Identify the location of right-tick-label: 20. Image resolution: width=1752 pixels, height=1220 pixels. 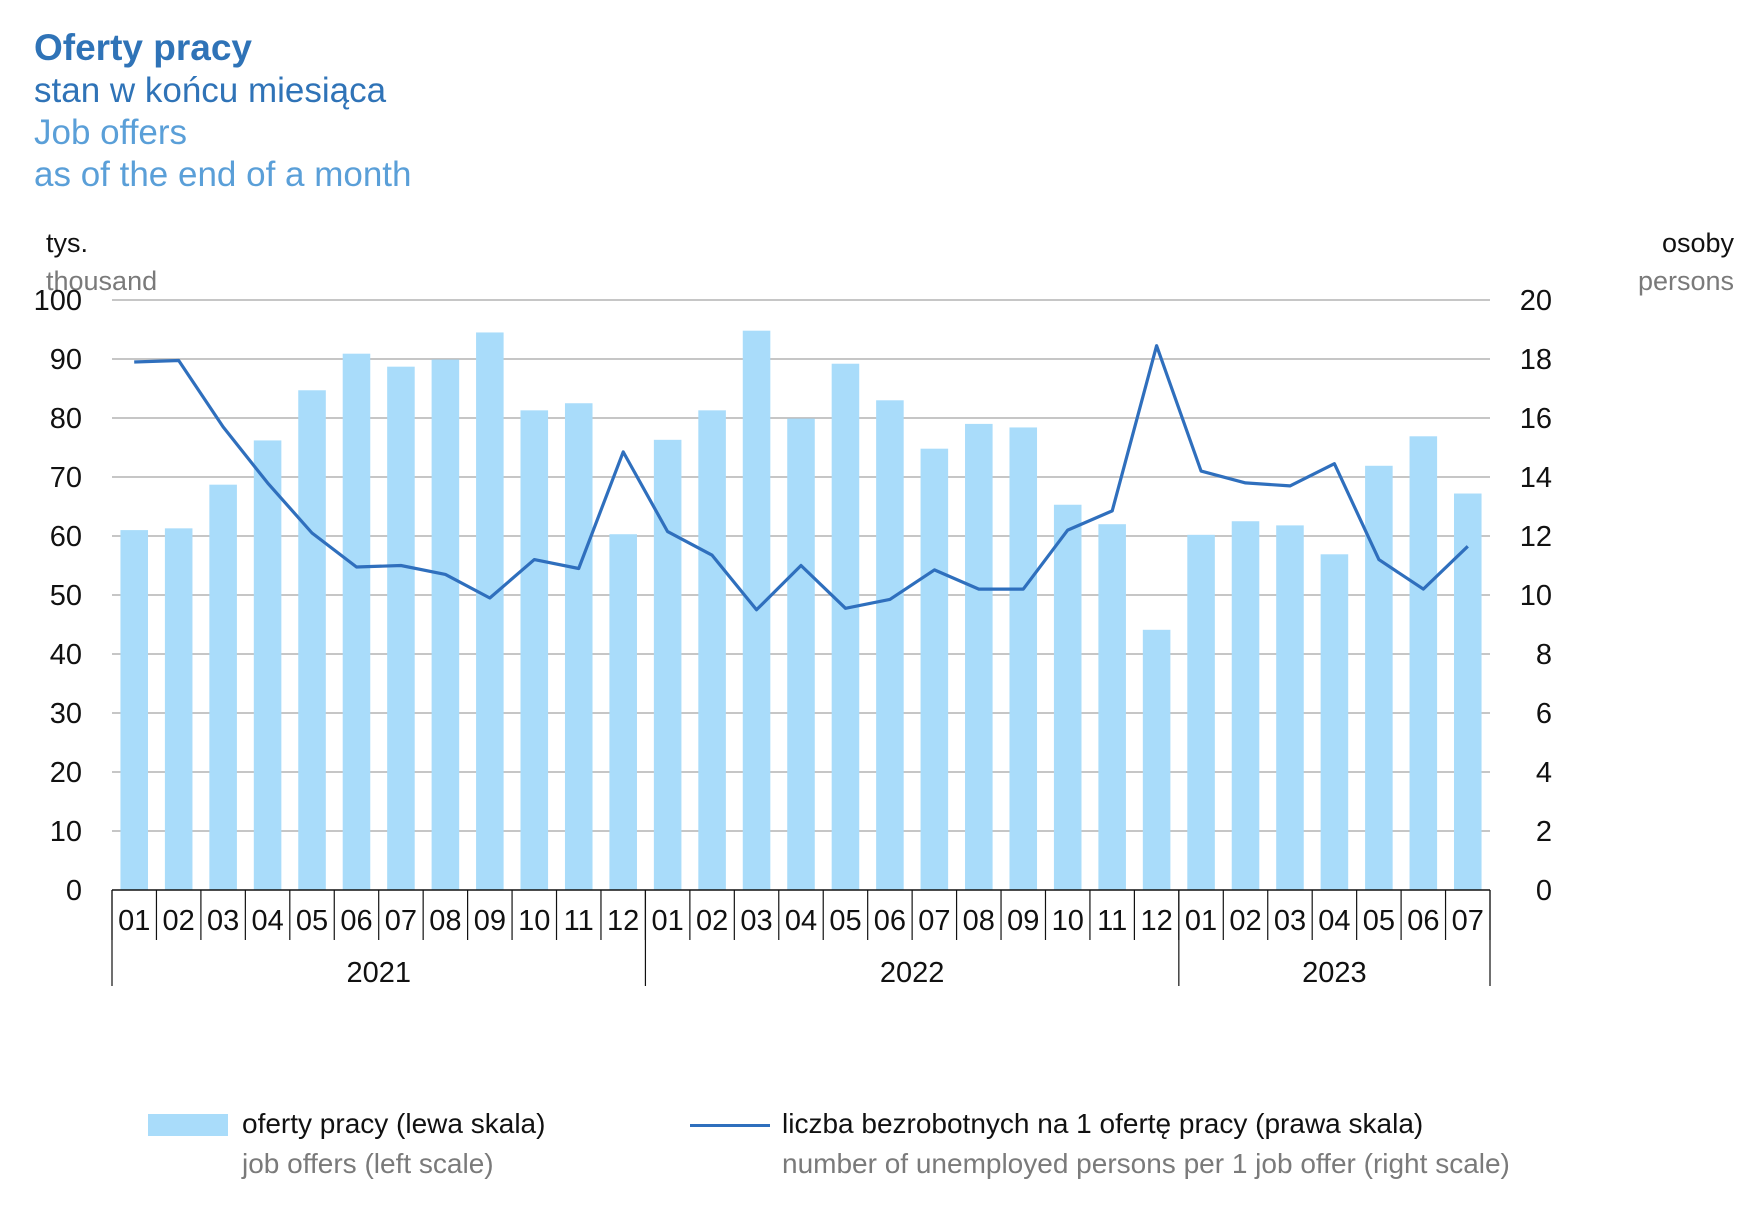
(1536, 301).